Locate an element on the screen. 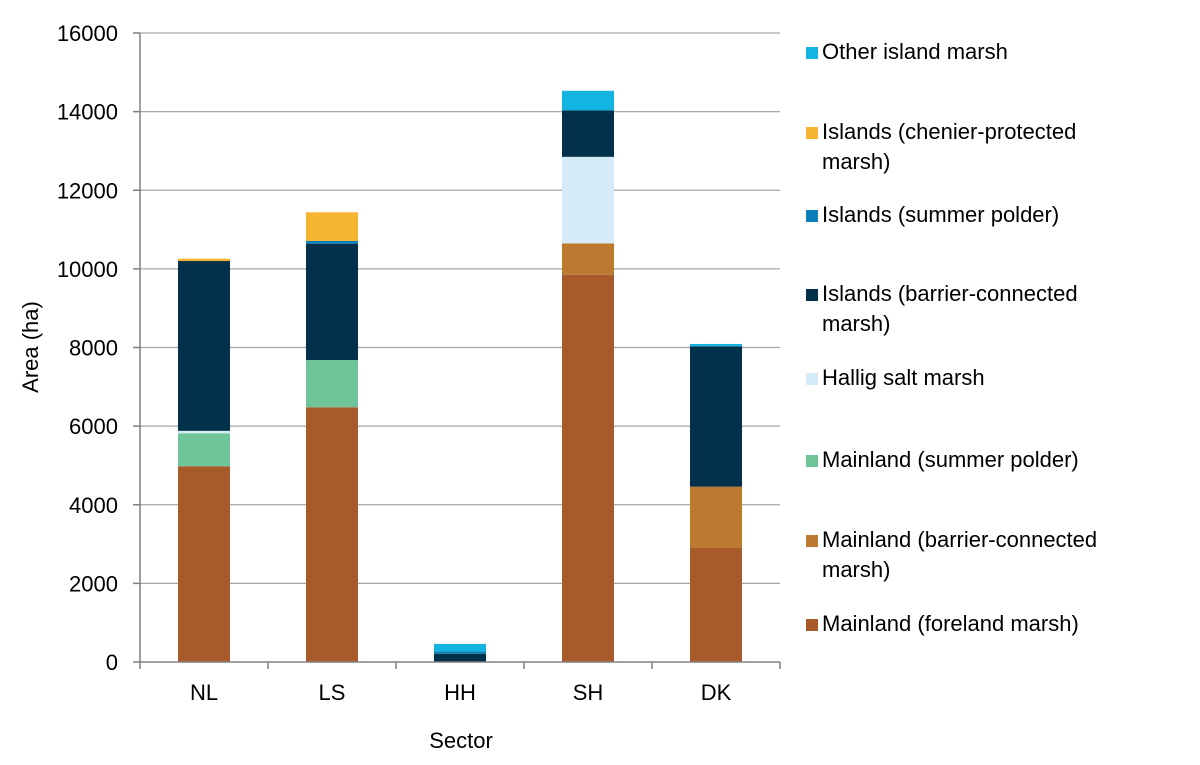 The height and width of the screenshot is (765, 1200). legend-item: Mainland (barrier-connected marsh) is located at coordinates (951, 554).